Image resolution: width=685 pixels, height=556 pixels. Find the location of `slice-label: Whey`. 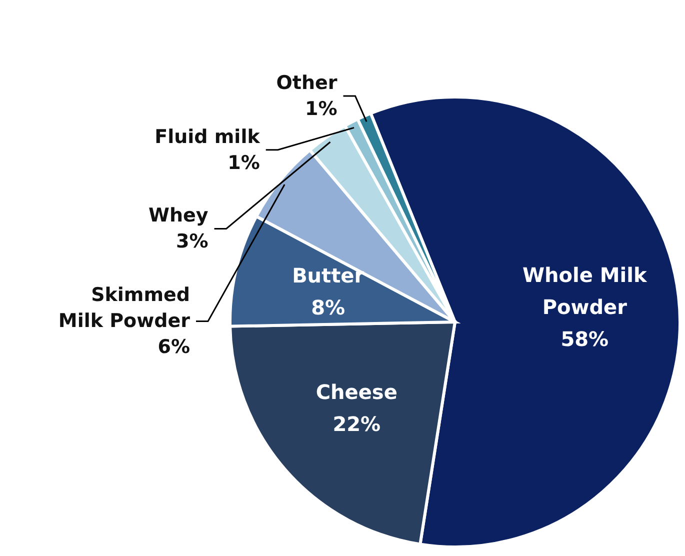

slice-label: Whey is located at coordinates (178, 215).